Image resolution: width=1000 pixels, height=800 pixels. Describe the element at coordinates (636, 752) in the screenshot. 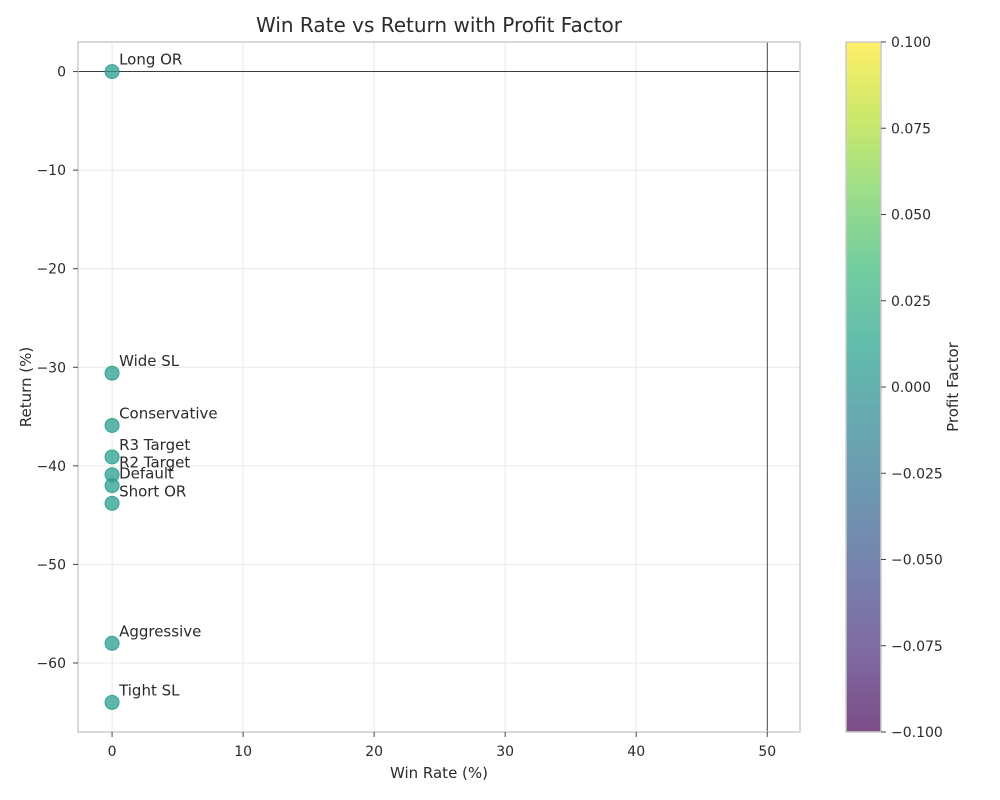

I see `x-tick-label: 40` at that location.